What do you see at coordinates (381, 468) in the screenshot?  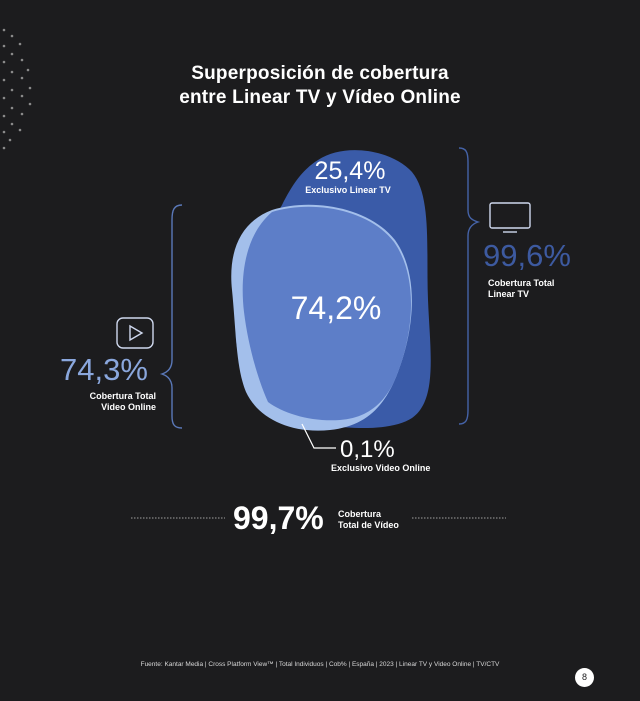 I see `exclusive-video-label: Exclusivo Video Online` at bounding box center [381, 468].